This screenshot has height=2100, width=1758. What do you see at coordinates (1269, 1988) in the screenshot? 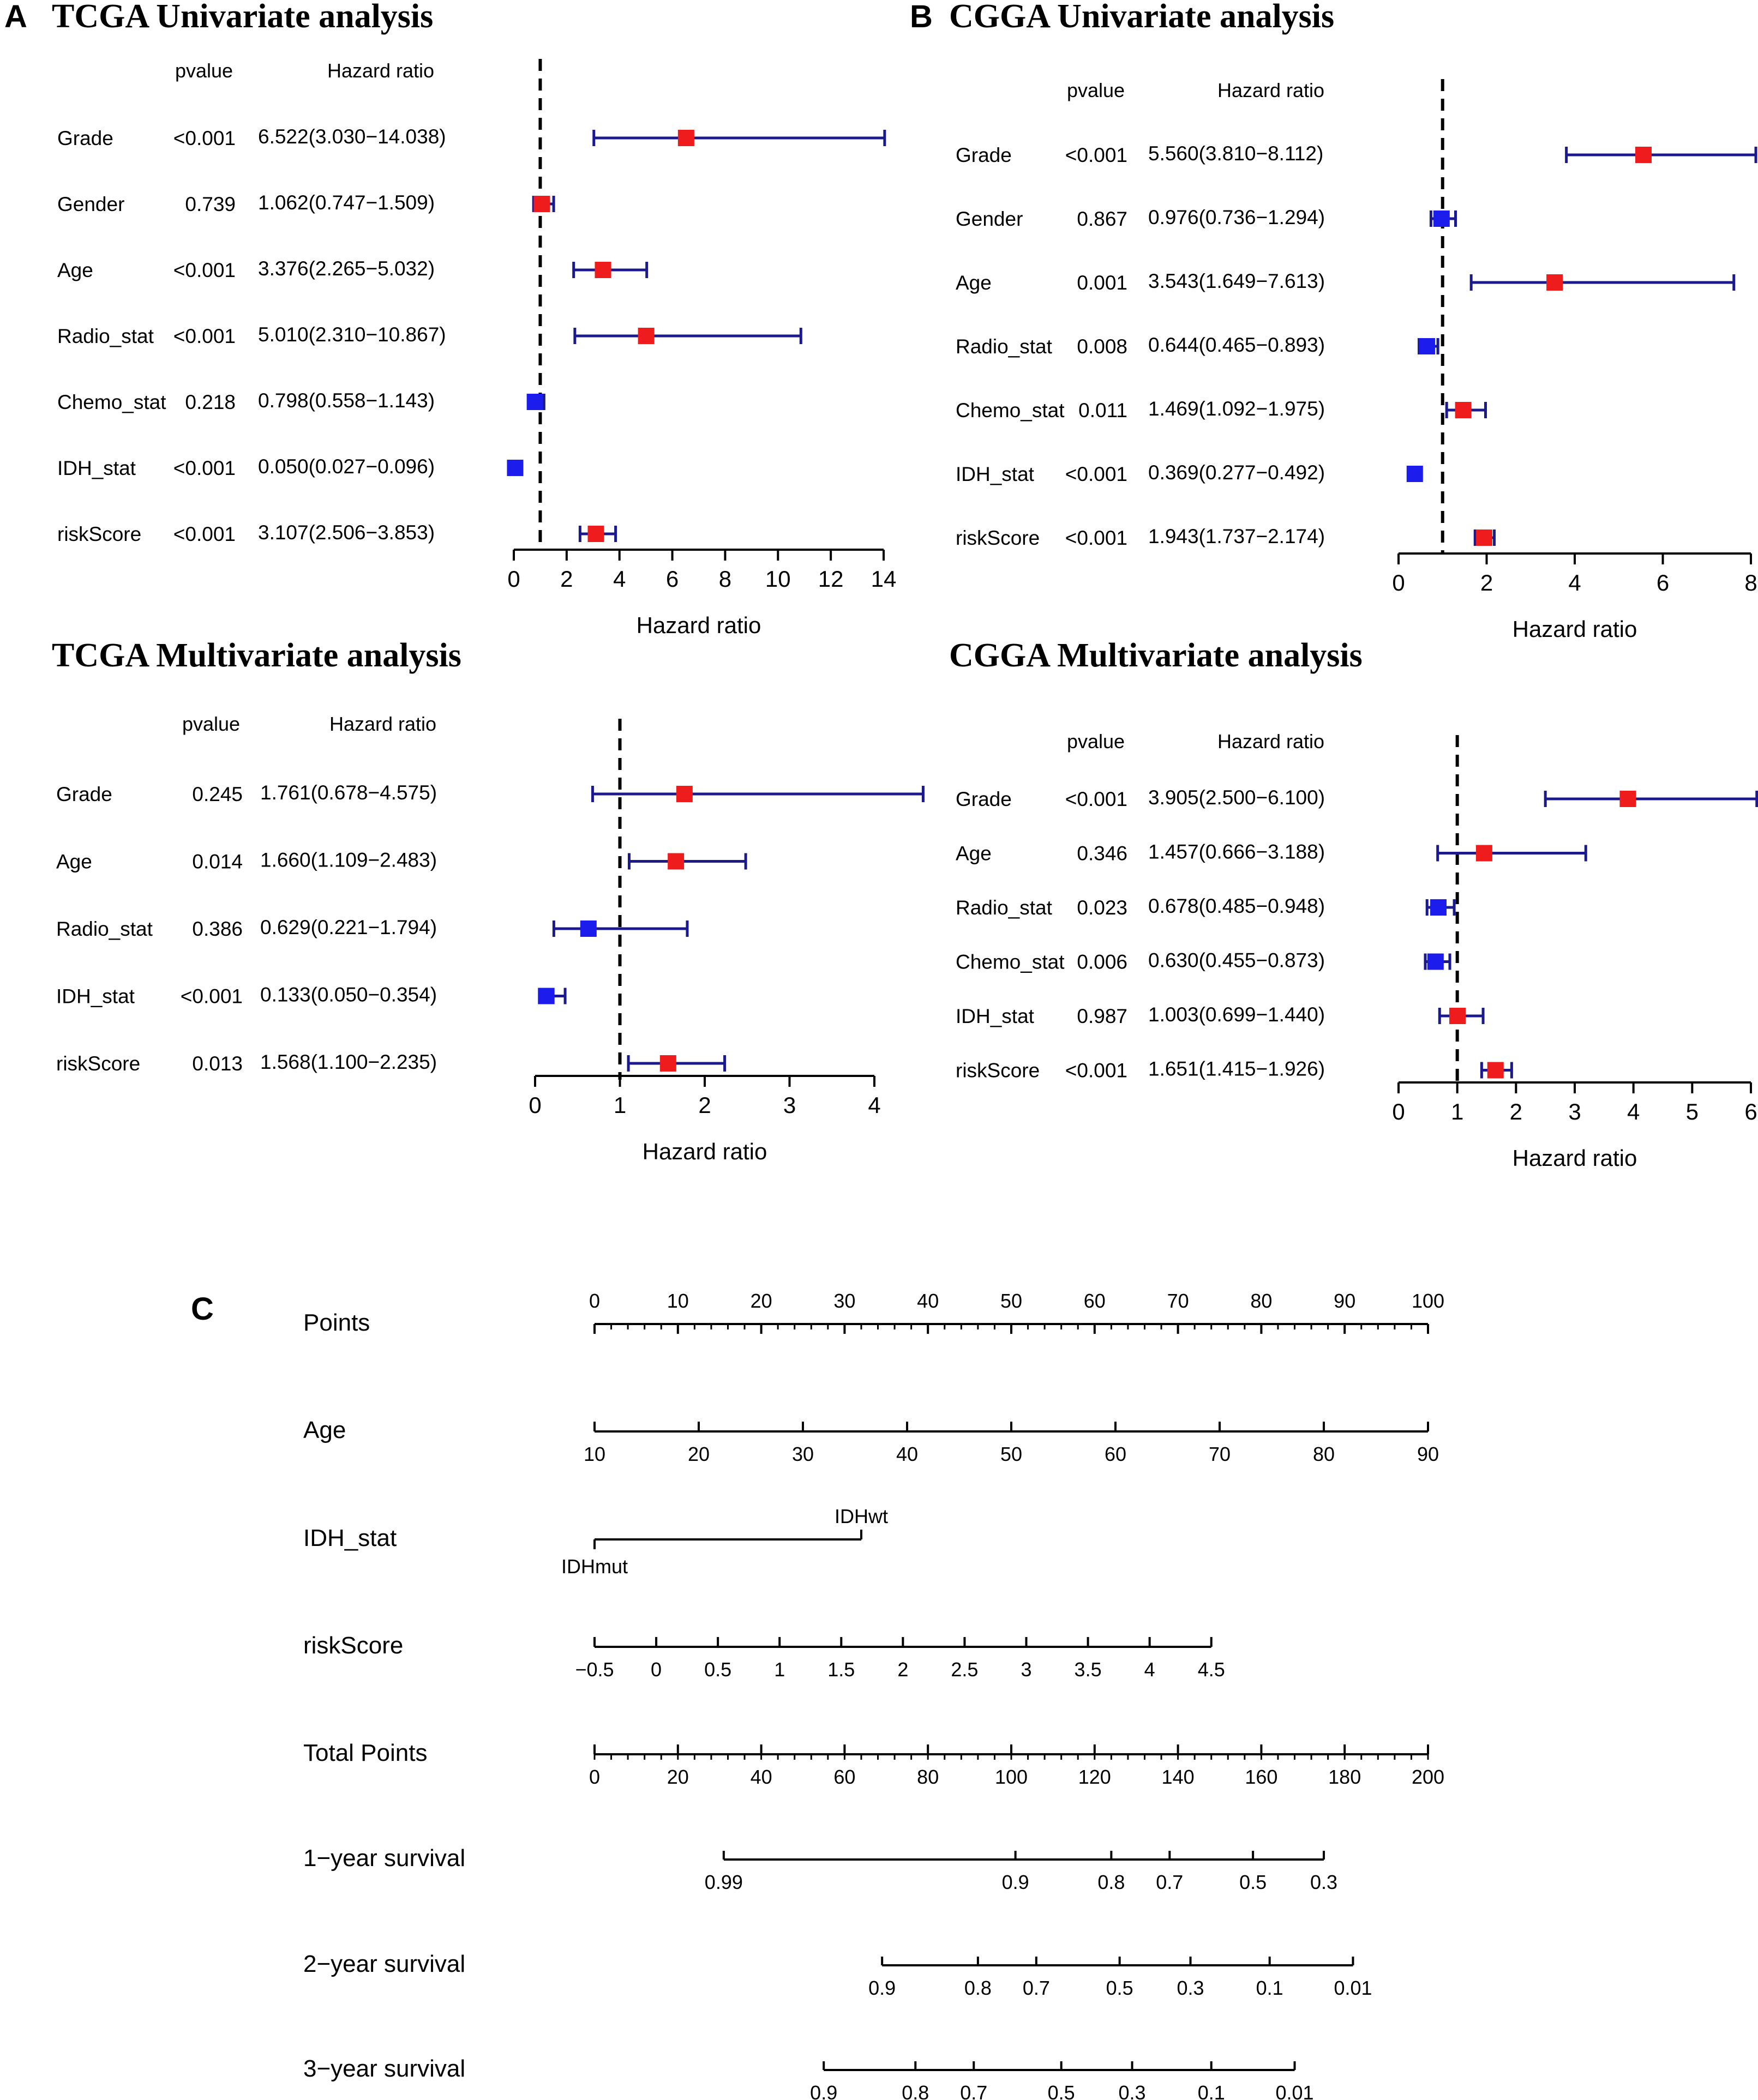
I see `tick-label: 0.1` at bounding box center [1269, 1988].